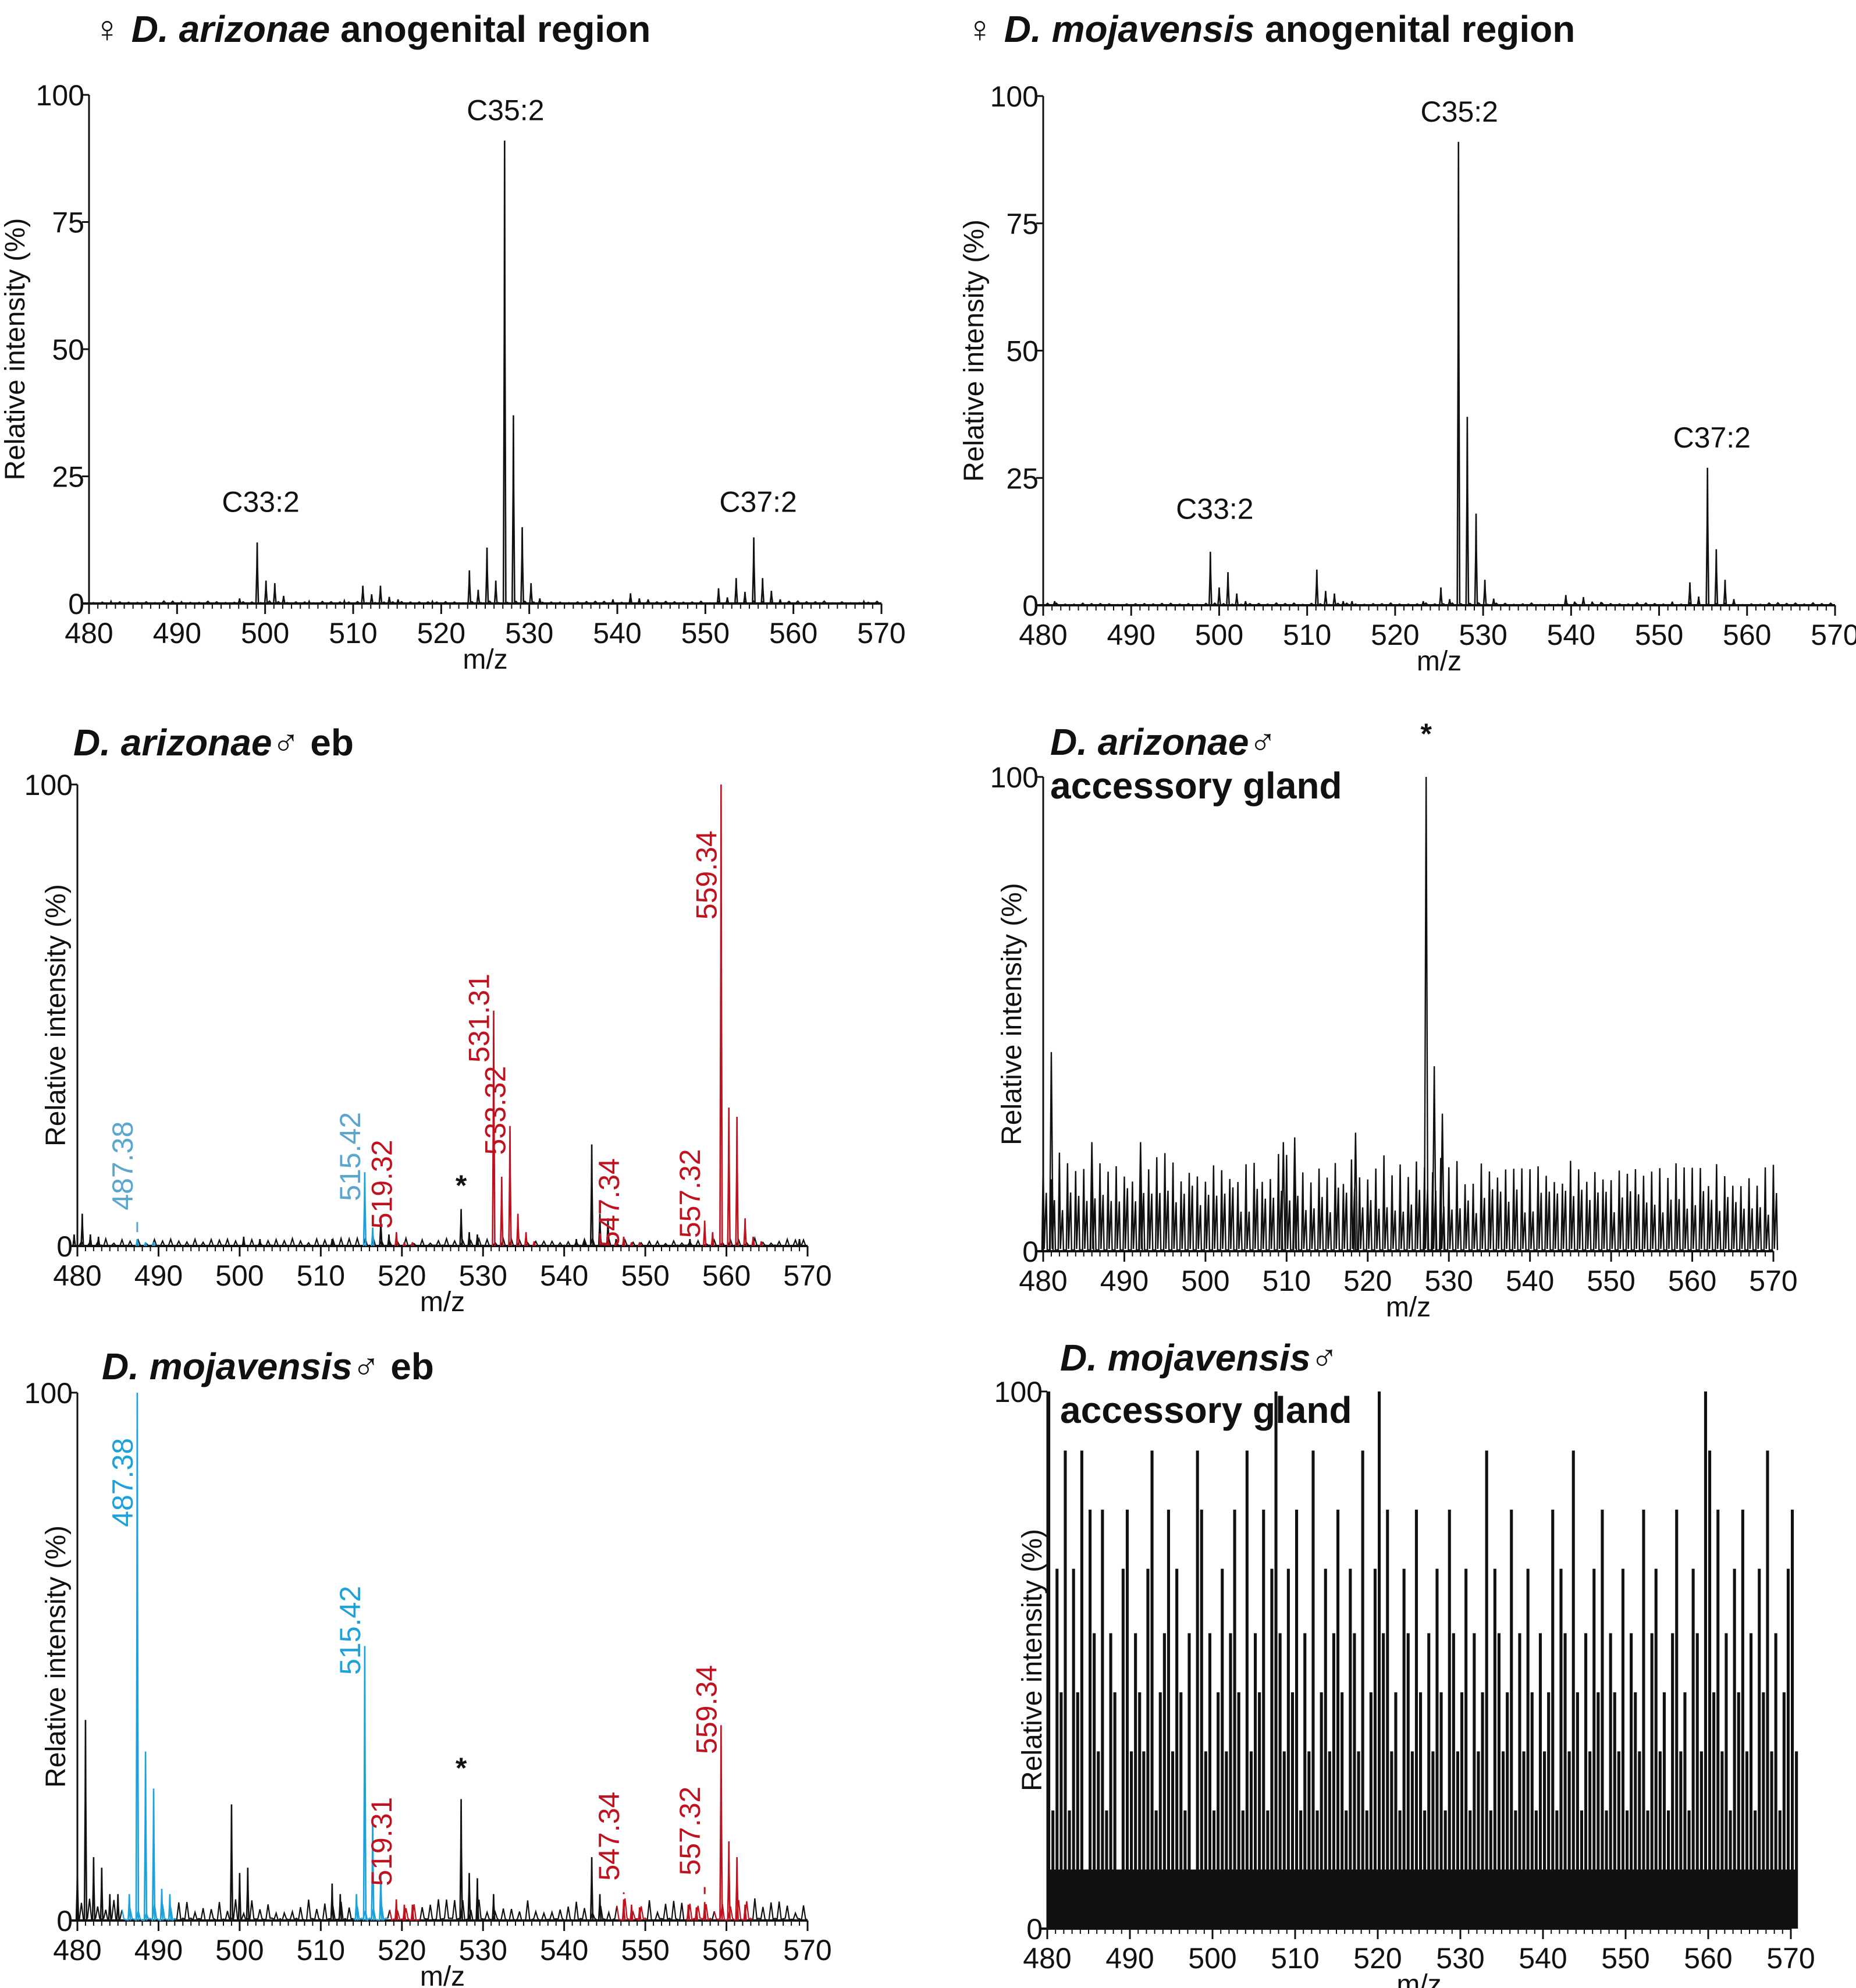 The image size is (1856, 1988). I want to click on peak-annotation: C33:2, so click(1214, 508).